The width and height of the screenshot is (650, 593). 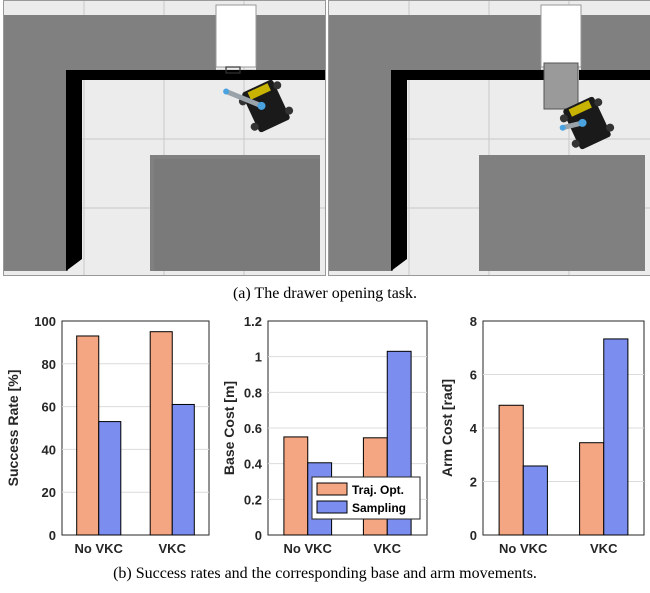 I want to click on y-tick-label: 20, so click(x=49, y=492).